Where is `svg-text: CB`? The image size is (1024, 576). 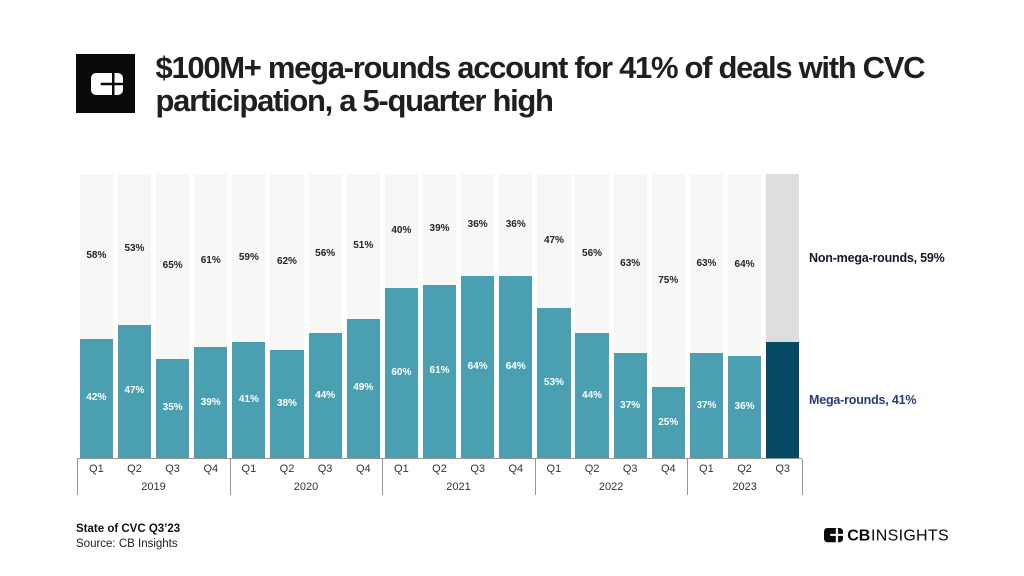
svg-text: CB is located at coordinates (858, 536).